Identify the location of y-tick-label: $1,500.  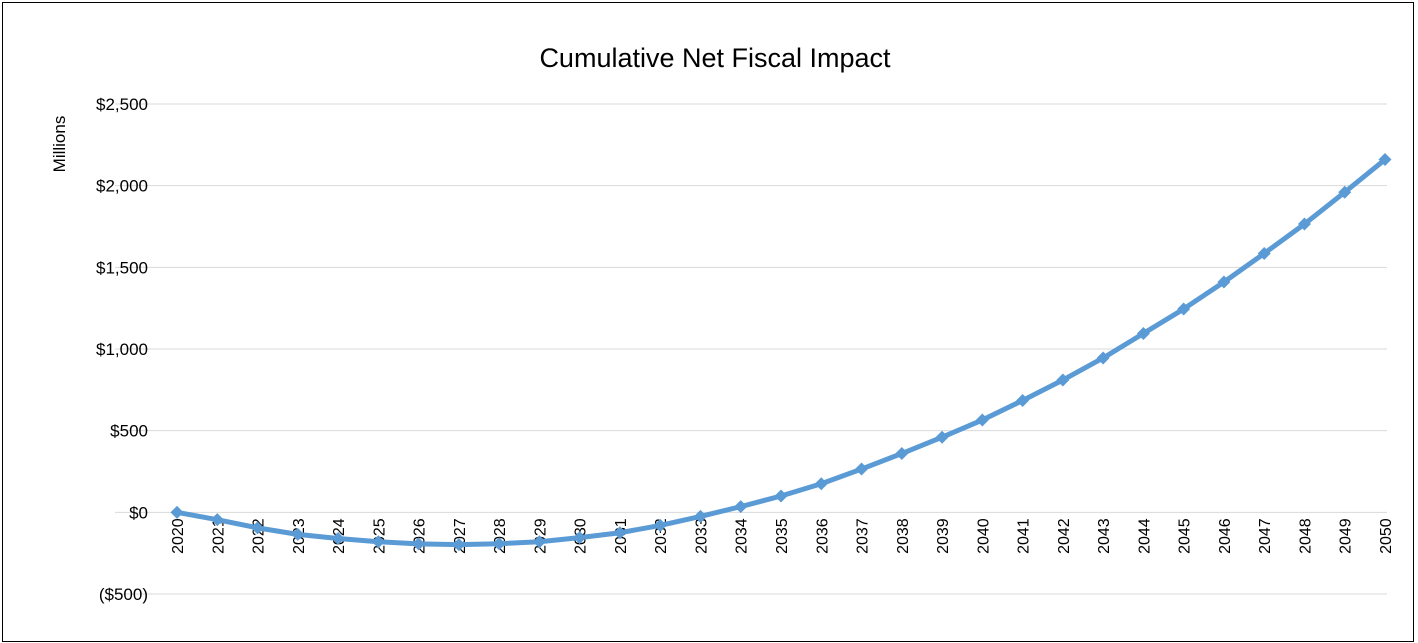
(122, 267).